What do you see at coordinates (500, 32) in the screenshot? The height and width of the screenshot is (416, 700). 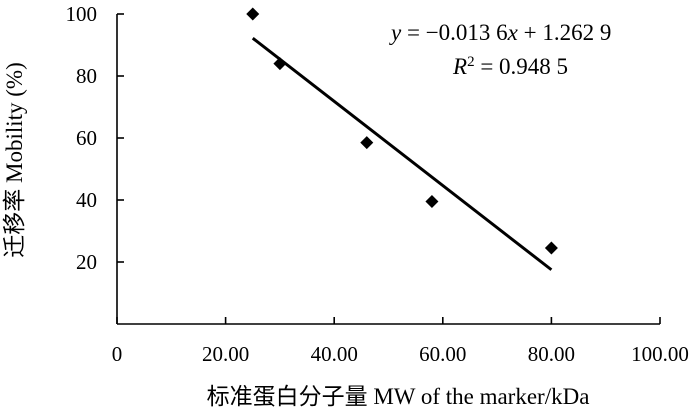 I see `equation-label: y = −0.013 6x + 1.262 9` at bounding box center [500, 32].